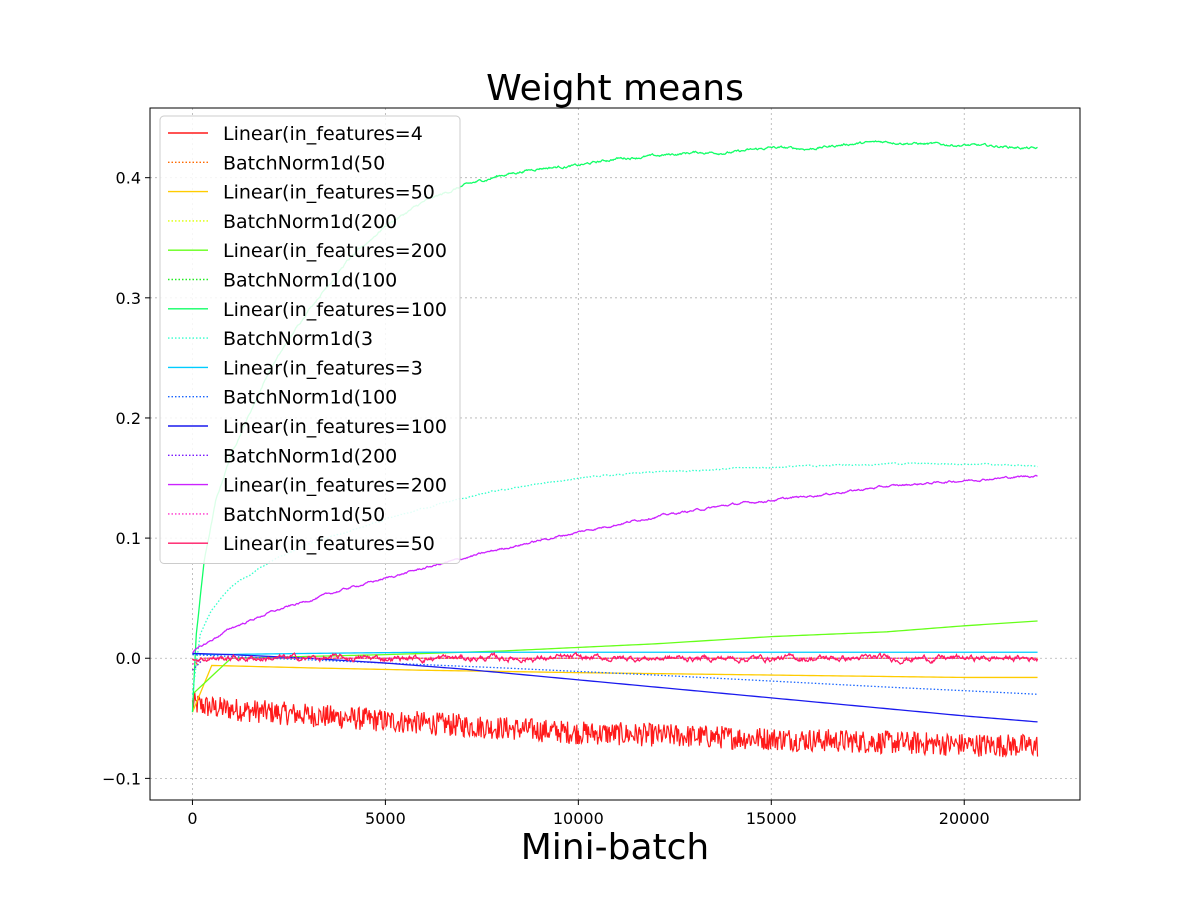 Image resolution: width=1200 pixels, height=900 pixels. I want to click on legend-label: Linear(in_features=4, so click(323, 134).